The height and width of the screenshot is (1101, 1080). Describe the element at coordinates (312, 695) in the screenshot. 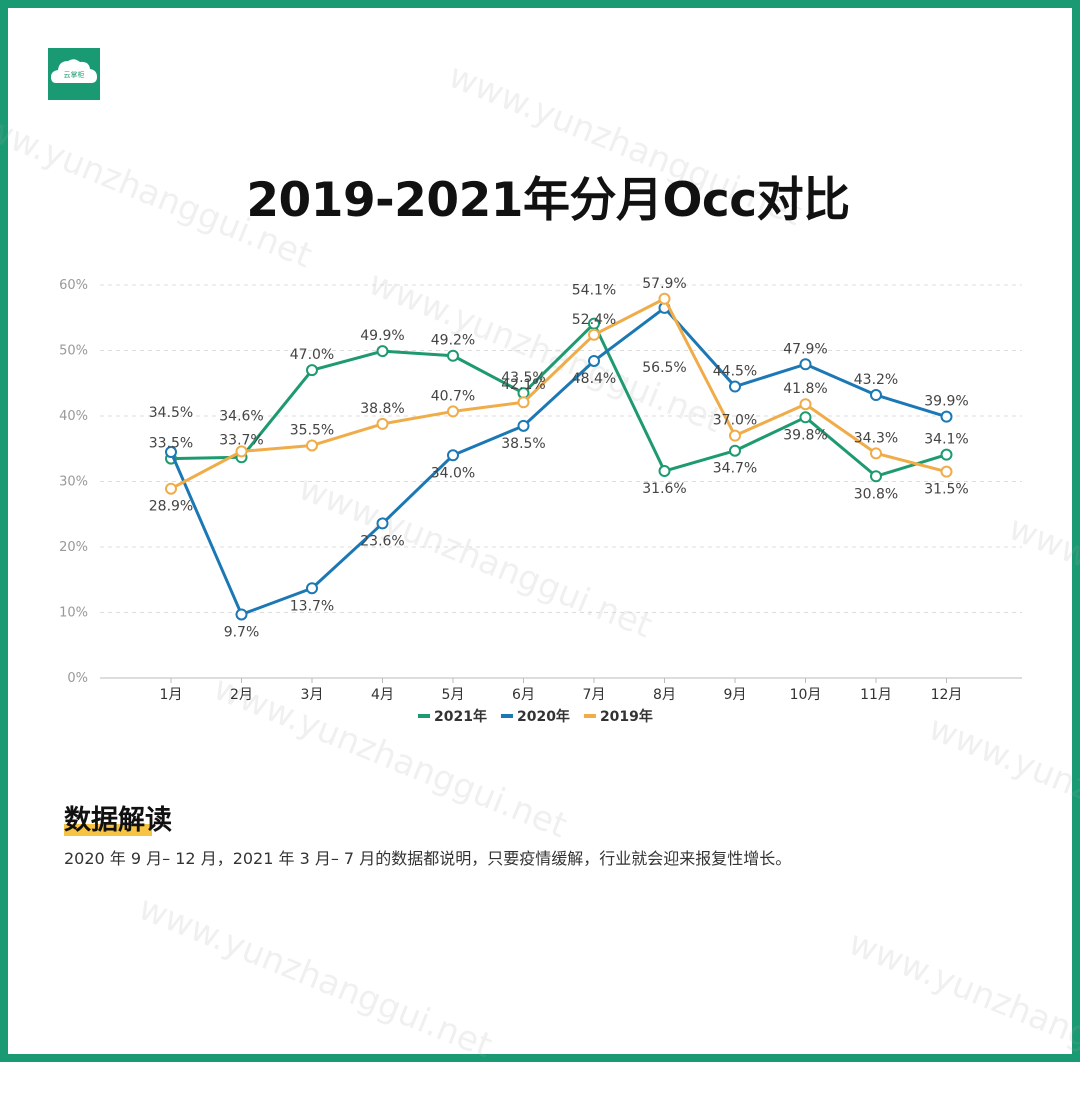

I see `x-tick-label: 3月` at that location.